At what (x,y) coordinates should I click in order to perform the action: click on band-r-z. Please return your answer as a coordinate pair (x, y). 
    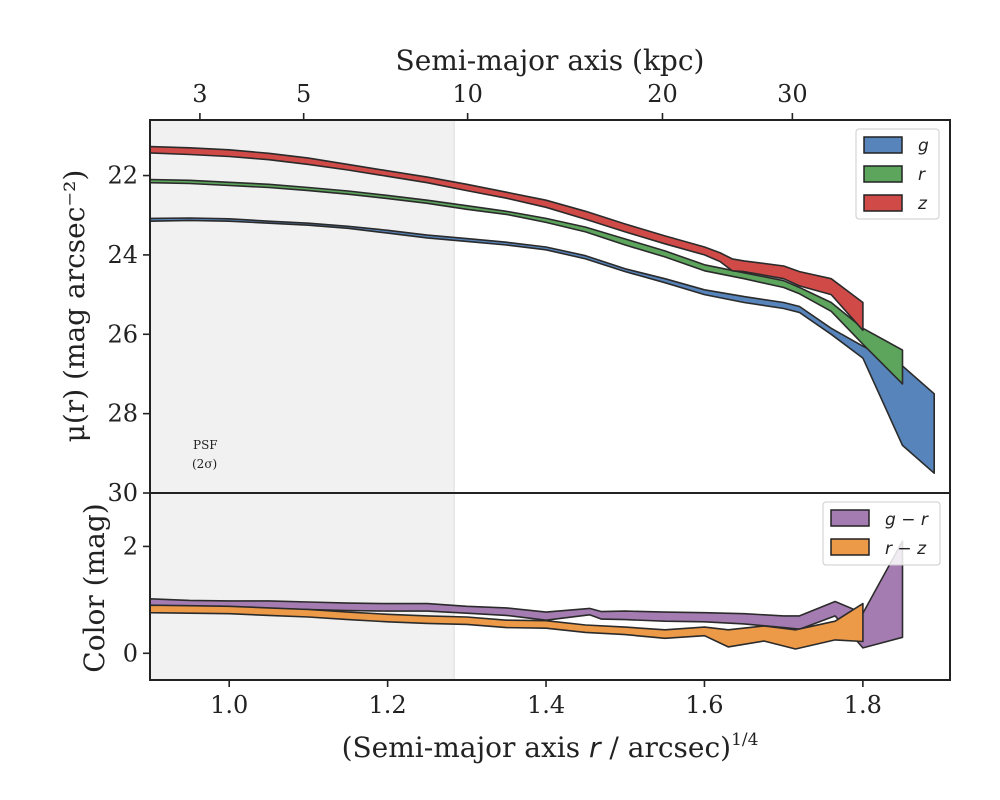
    Looking at the image, I should click on (506, 626).